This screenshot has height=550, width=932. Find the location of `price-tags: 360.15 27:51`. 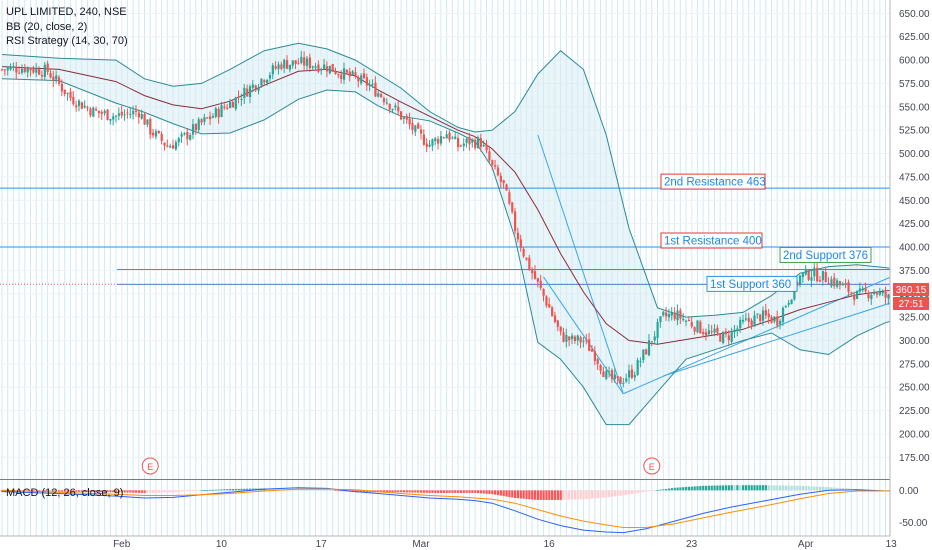

price-tags: 360.15 27:51 is located at coordinates (911, 296).